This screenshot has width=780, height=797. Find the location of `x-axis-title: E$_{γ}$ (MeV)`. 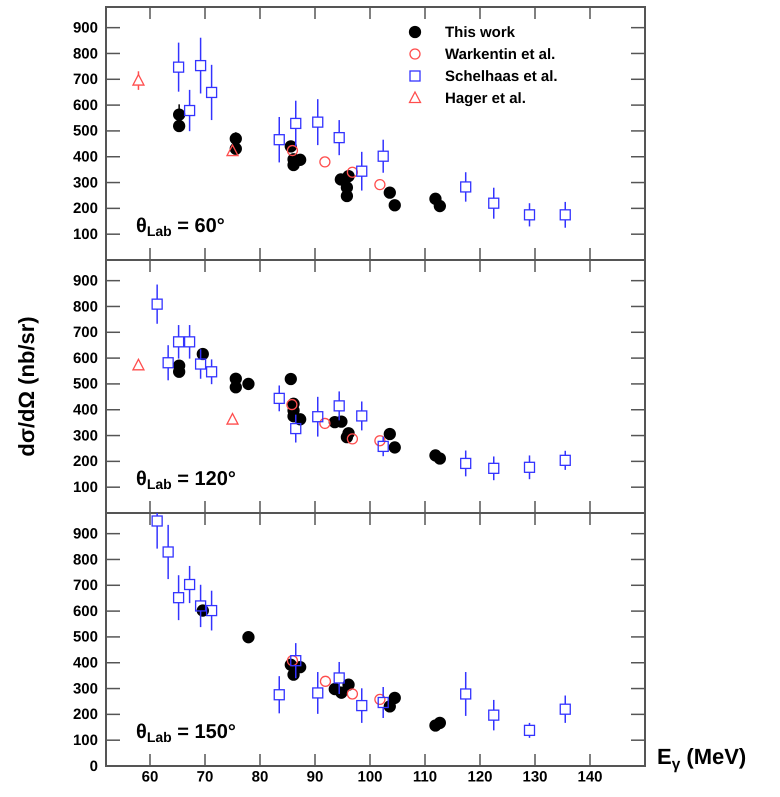

x-axis-title: E$_{γ}$ (MeV) is located at coordinates (701, 758).